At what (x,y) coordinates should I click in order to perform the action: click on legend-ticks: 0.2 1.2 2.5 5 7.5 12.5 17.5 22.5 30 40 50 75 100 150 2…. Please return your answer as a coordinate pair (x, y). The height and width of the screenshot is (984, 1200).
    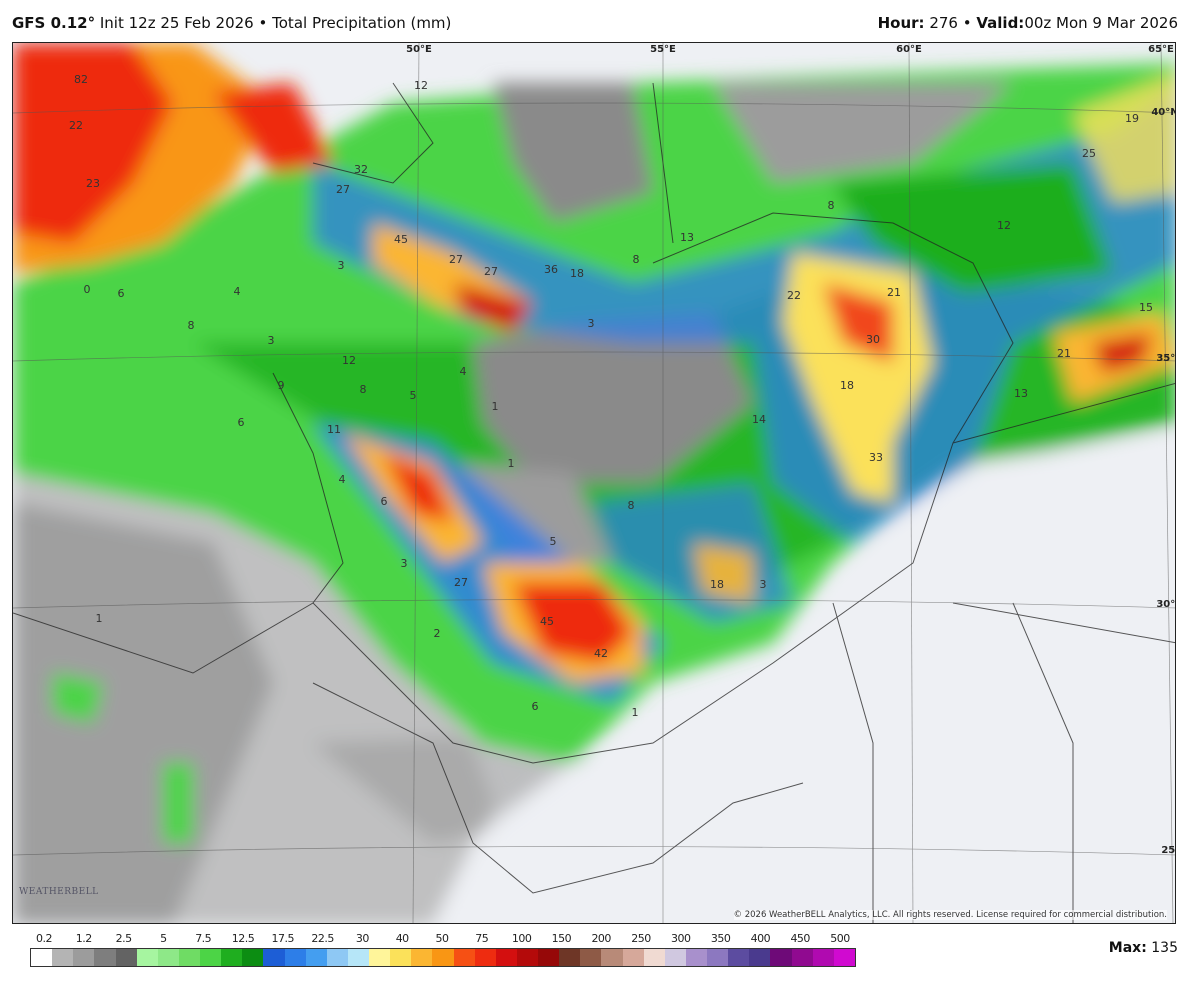
    Looking at the image, I should click on (442, 939).